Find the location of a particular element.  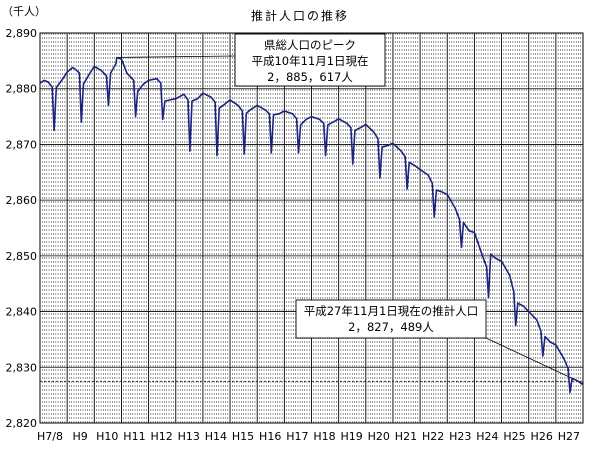

y-tick-label: 2,880 is located at coordinates (22, 89).